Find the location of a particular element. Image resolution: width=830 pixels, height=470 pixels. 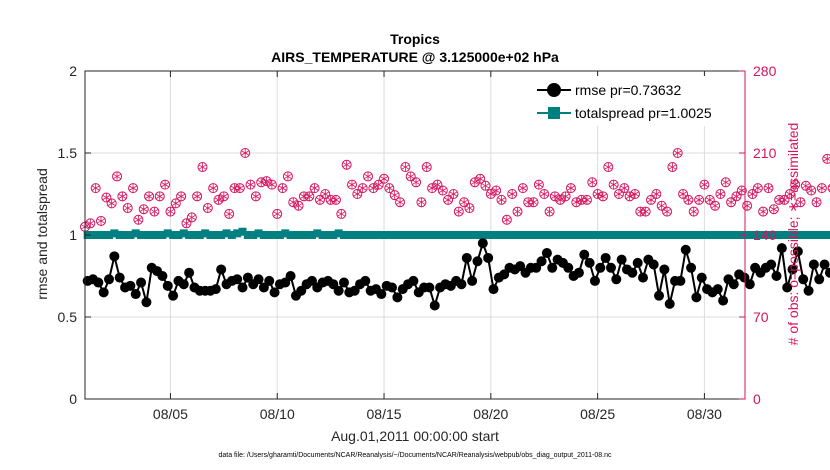

y-axis-label: rmse and totalspread is located at coordinates (42, 234).